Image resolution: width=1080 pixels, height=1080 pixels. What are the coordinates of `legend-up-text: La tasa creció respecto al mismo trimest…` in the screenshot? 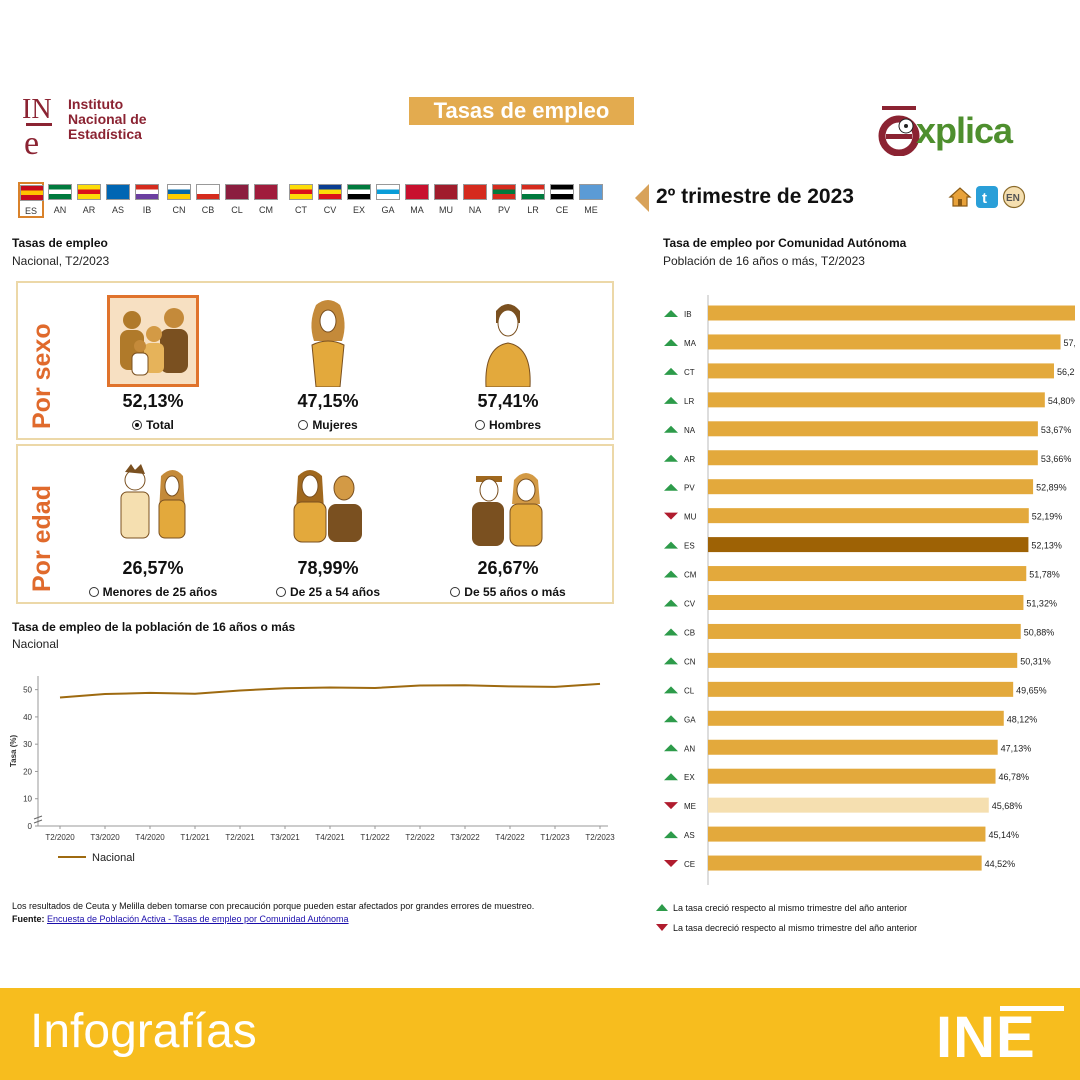 It's located at (790, 908).